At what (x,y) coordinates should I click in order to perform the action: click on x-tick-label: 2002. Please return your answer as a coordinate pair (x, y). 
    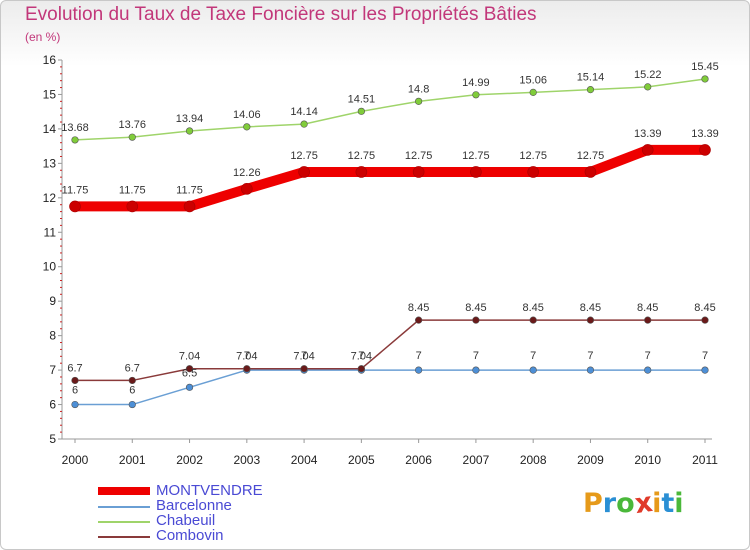
    Looking at the image, I should click on (189, 460).